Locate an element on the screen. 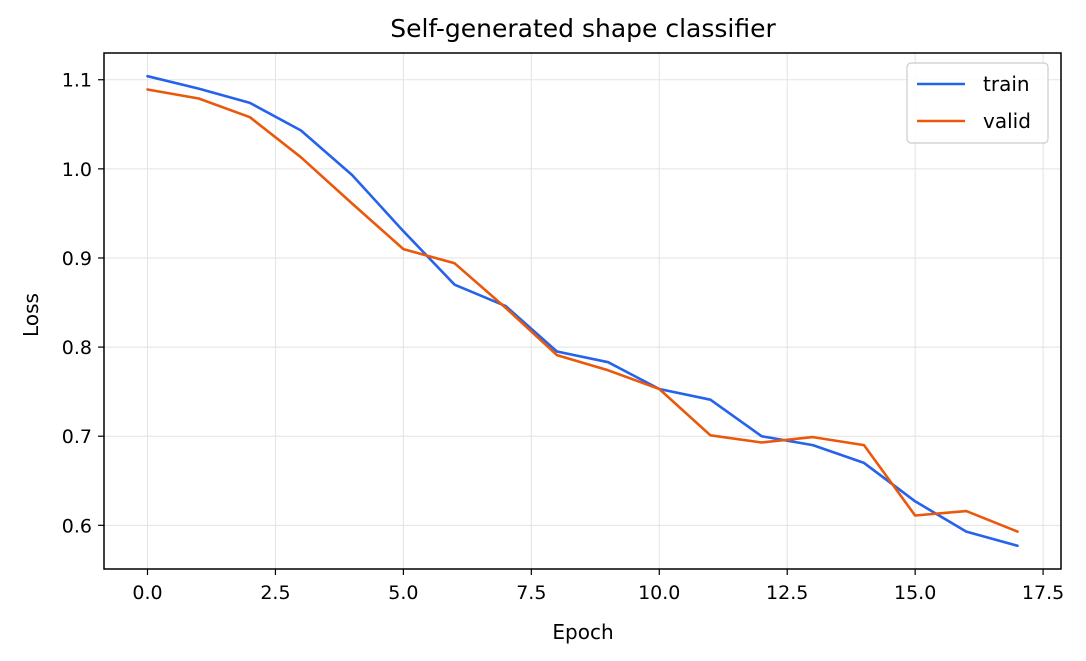  y-tick-label: 0.9 is located at coordinates (77, 259).